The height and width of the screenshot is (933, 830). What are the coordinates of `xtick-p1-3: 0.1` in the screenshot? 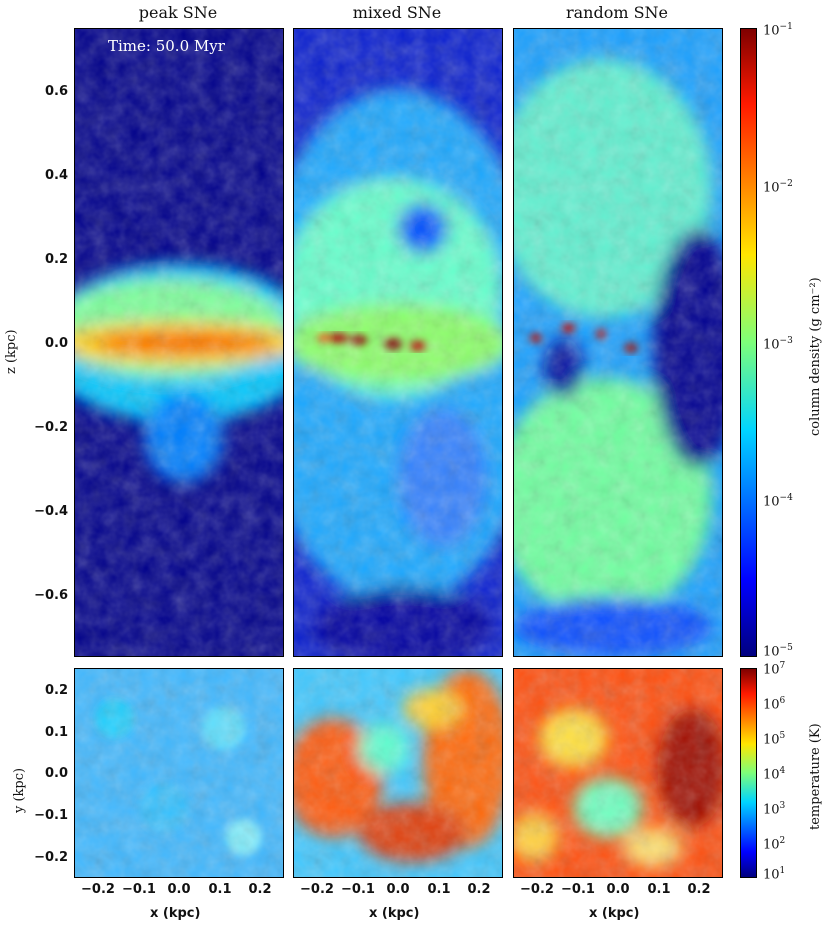 It's located at (220, 889).